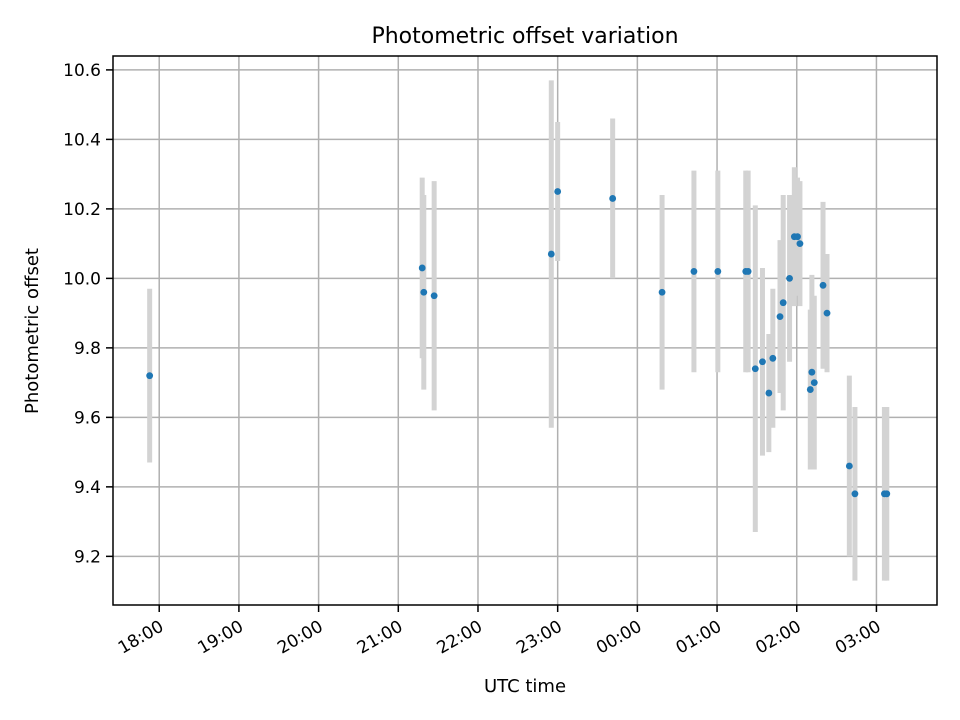 The height and width of the screenshot is (720, 960). I want to click on y-tick-label: 10.2, so click(82, 210).